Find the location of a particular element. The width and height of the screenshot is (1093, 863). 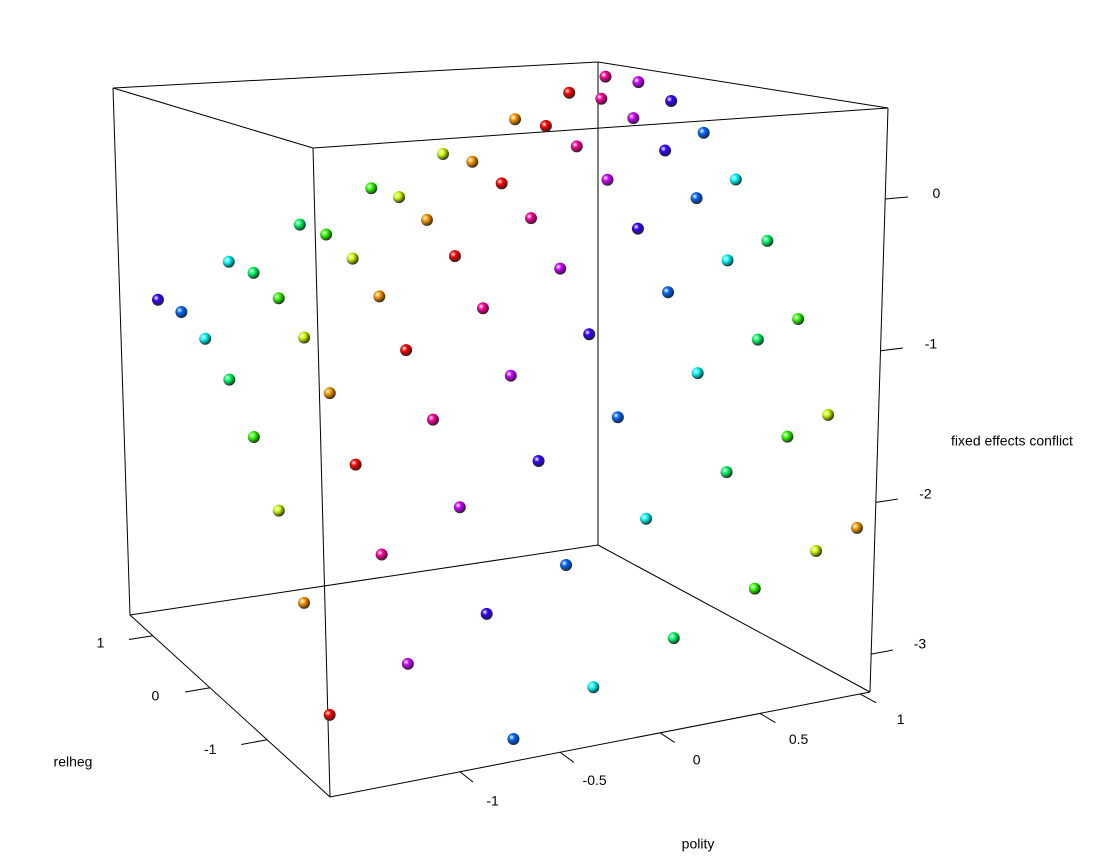

x-tick-label: 1 is located at coordinates (901, 719).